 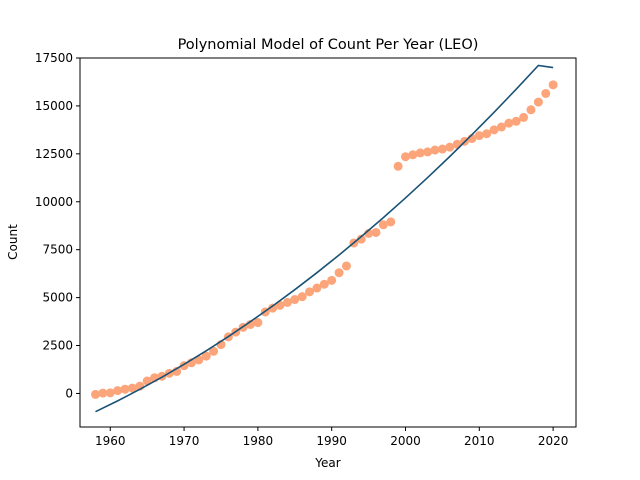 What do you see at coordinates (57, 346) in the screenshot?
I see `y-tick-label: 2500` at bounding box center [57, 346].